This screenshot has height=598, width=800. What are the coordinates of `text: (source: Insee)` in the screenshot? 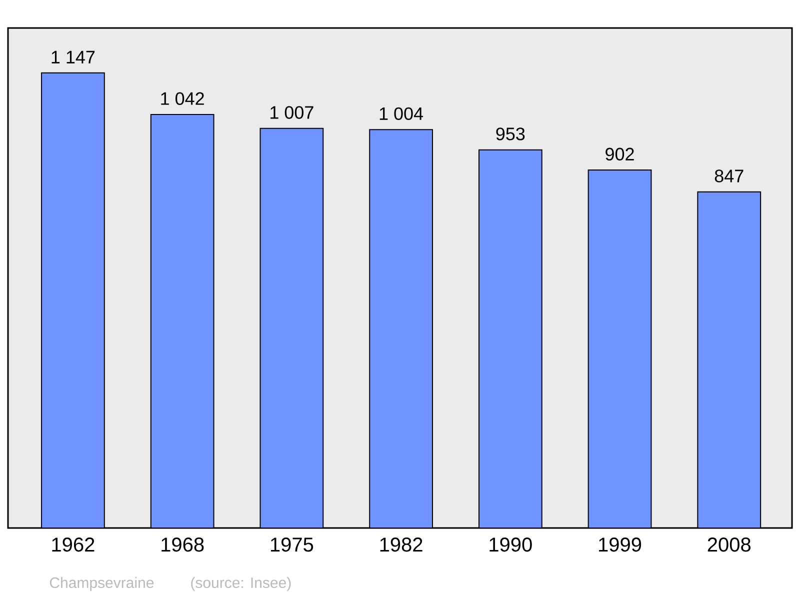 It's located at (241, 584).